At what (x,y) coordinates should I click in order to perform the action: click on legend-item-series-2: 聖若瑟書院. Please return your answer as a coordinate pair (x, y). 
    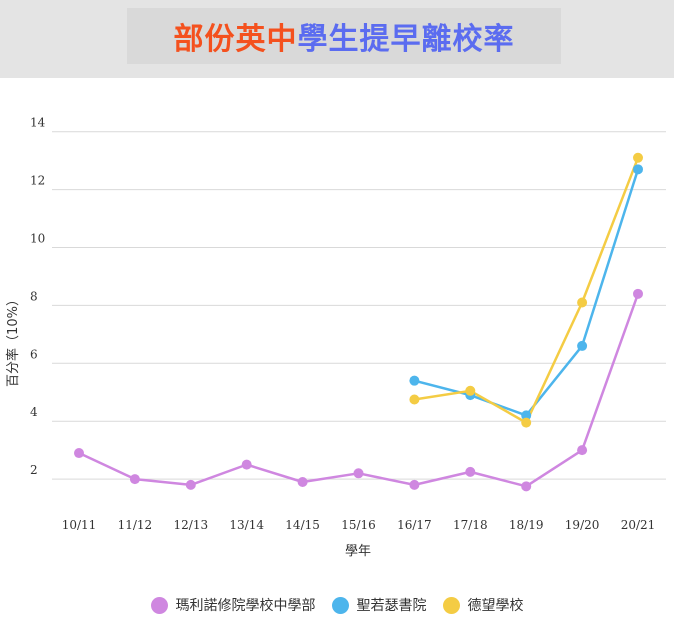
    Looking at the image, I should click on (379, 605).